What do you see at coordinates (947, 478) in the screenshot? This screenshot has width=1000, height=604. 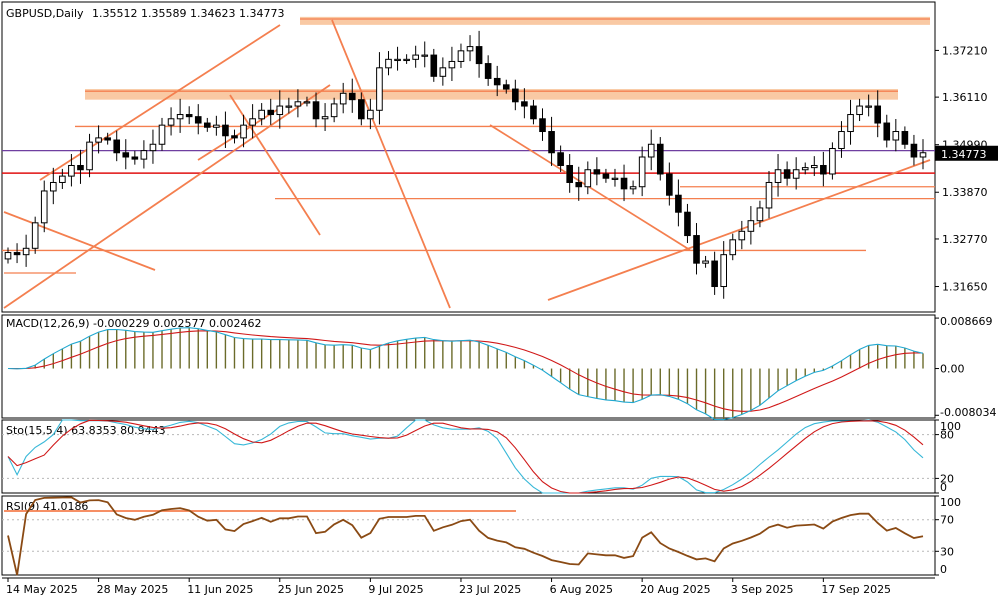 I see `indicator-tick-label: 20` at bounding box center [947, 478].